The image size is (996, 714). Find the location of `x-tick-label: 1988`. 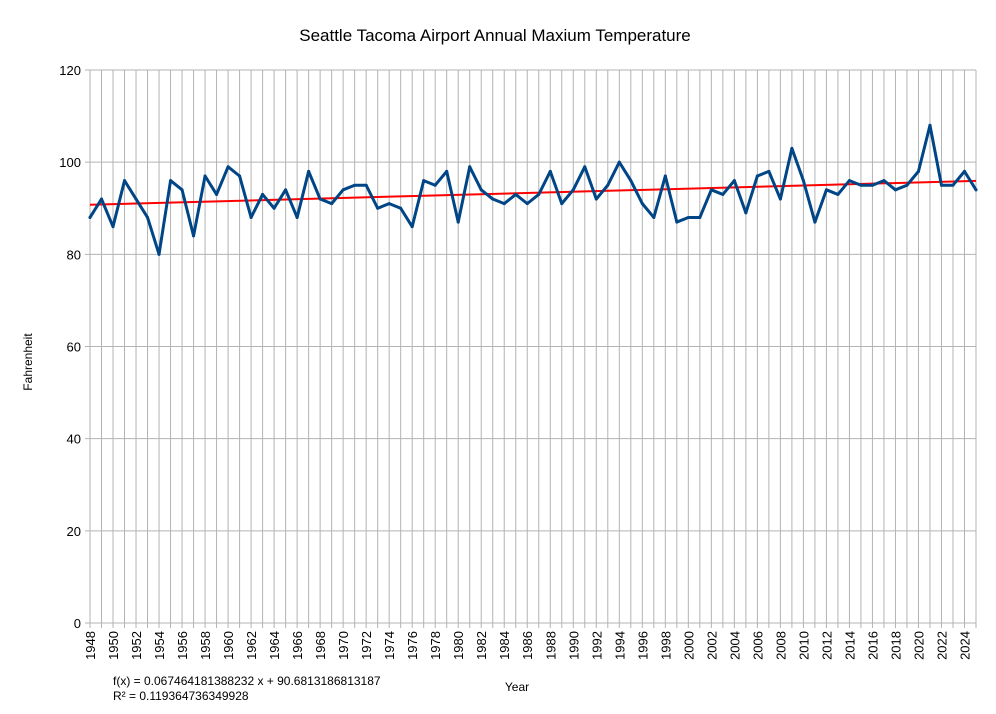

x-tick-label: 1988 is located at coordinates (550, 645).